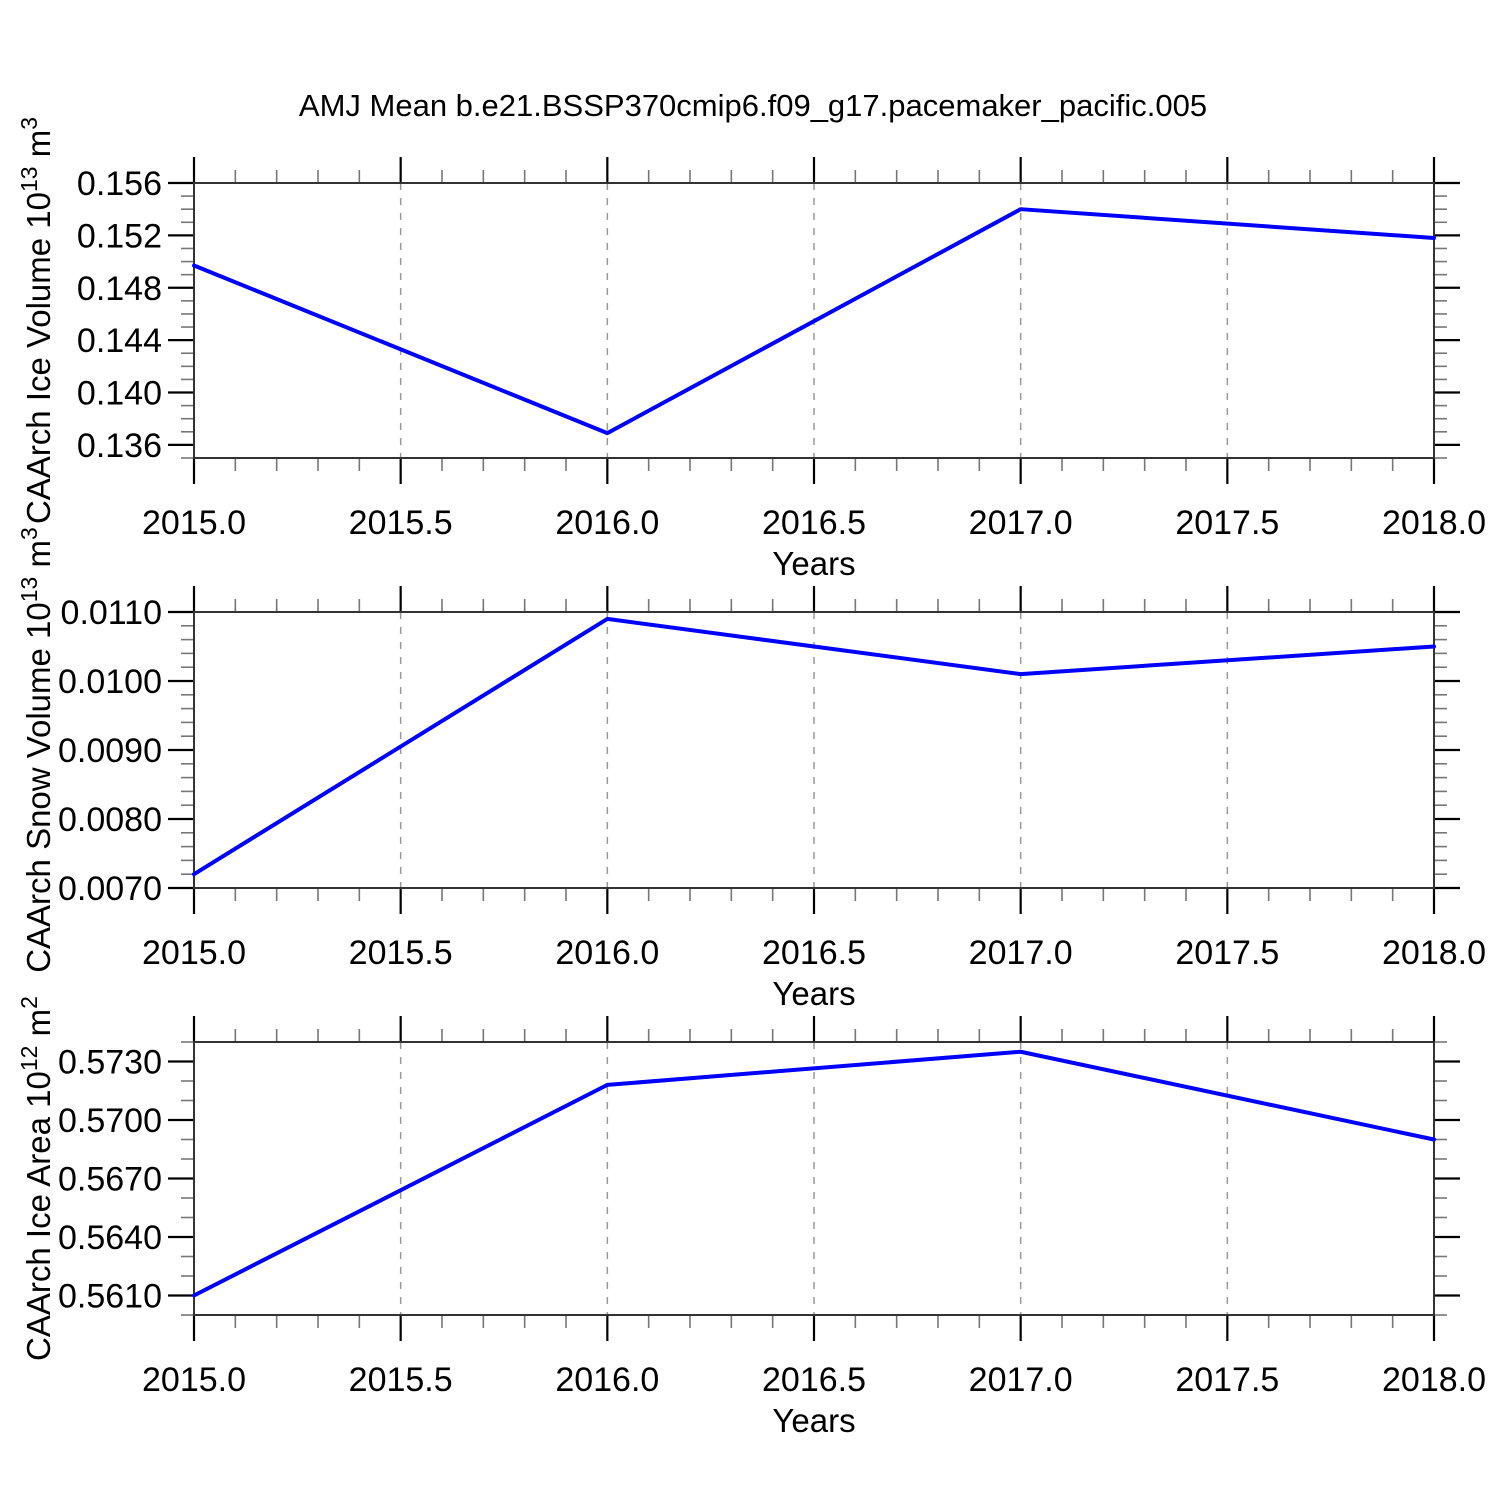 The width and height of the screenshot is (1500, 1500). I want to click on panel-2-y-tick-label: 0.0080, so click(110, 820).